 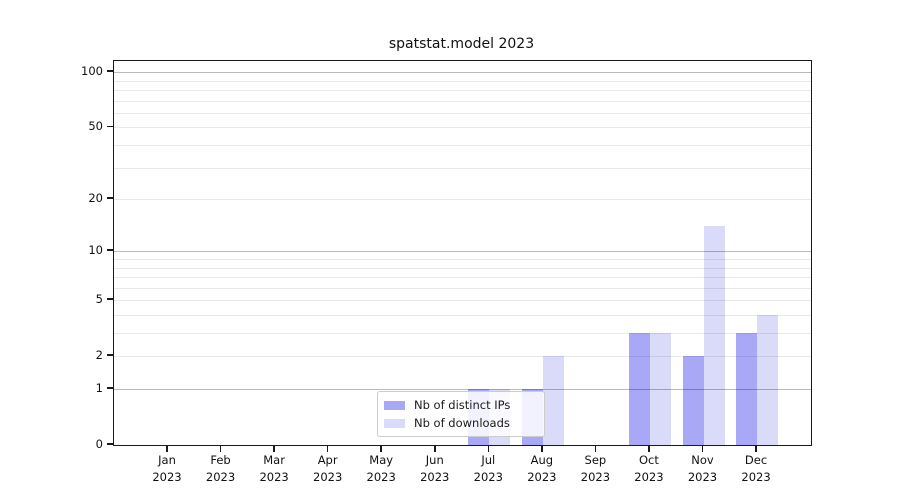 What do you see at coordinates (99, 444) in the screenshot?
I see `y-tick-label: 0` at bounding box center [99, 444].